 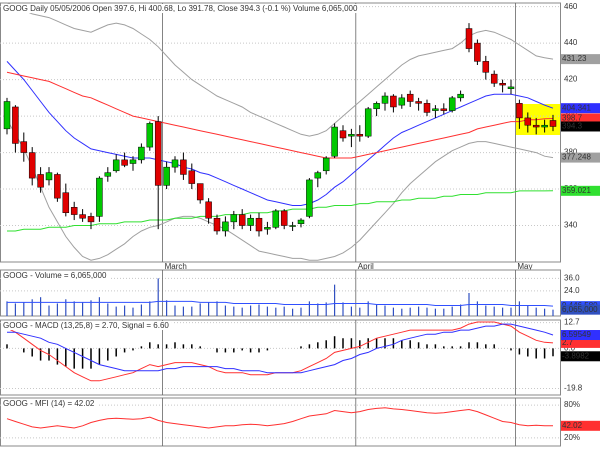 What do you see at coordinates (279, 418) in the screenshot?
I see `mfi-line` at bounding box center [279, 418].